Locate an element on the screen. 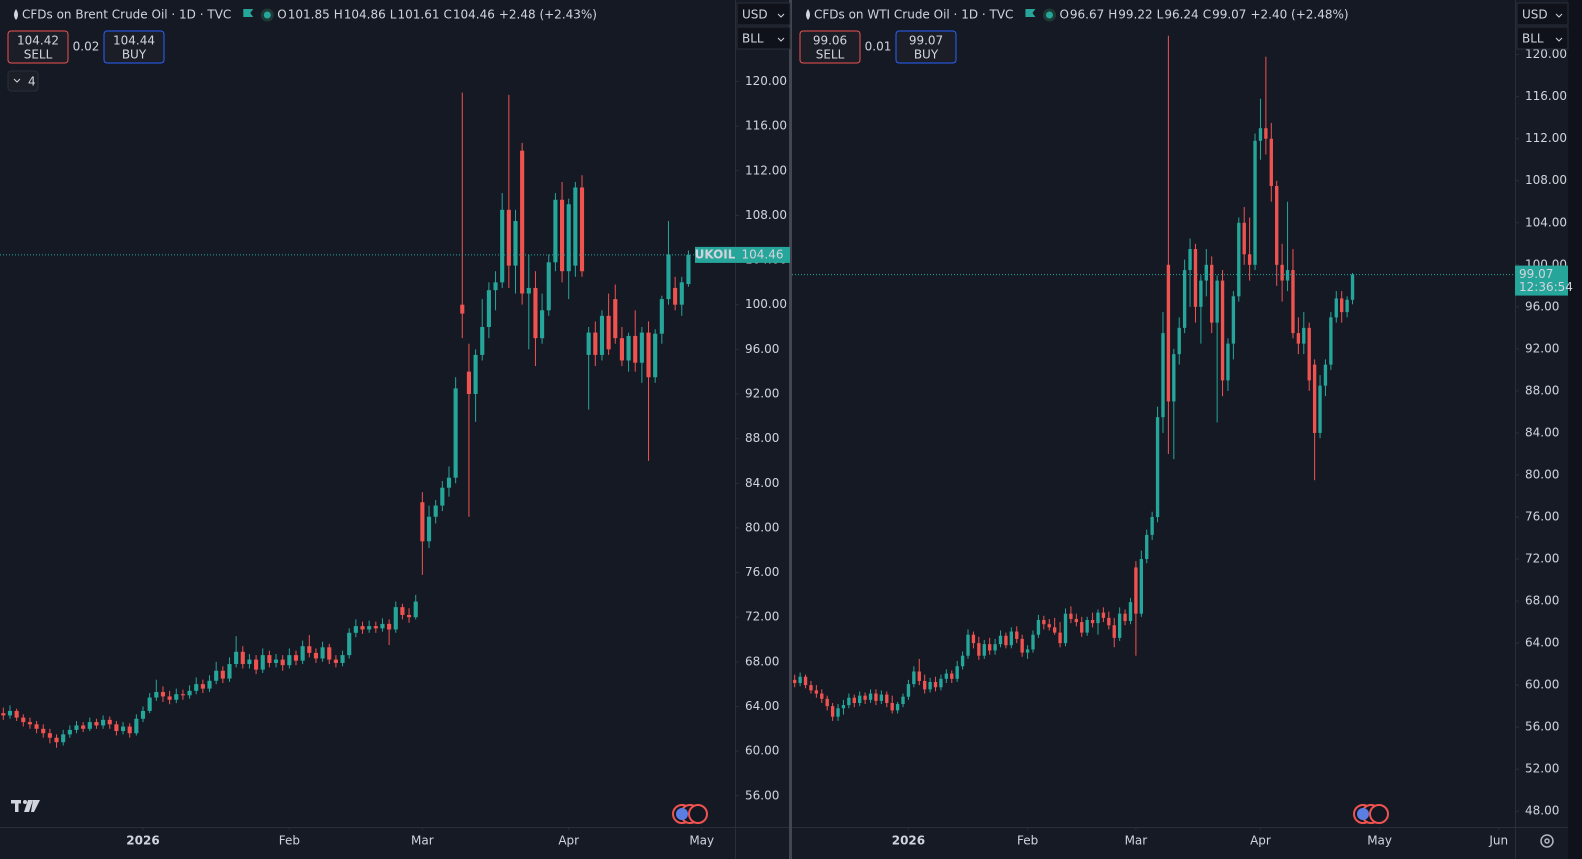  symbol-badge is located at coordinates (715, 254).